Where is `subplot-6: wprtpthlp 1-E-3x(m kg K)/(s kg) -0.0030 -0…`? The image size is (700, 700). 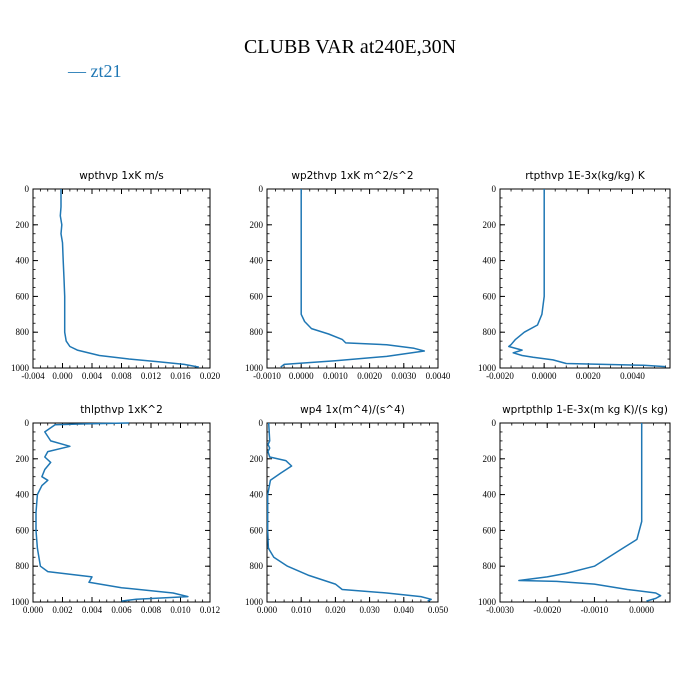 subplot-6: wprtpthlp 1-E-3x(m kg K)/(s kg) -0.0030 -0… is located at coordinates (574, 509).